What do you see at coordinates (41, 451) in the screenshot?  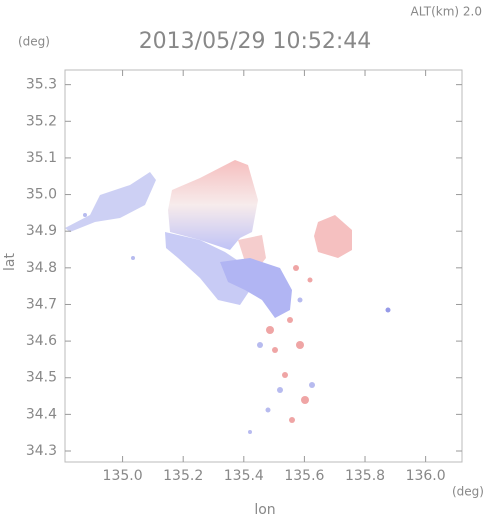 I see `y-tick-label: 34.3` at bounding box center [41, 451].